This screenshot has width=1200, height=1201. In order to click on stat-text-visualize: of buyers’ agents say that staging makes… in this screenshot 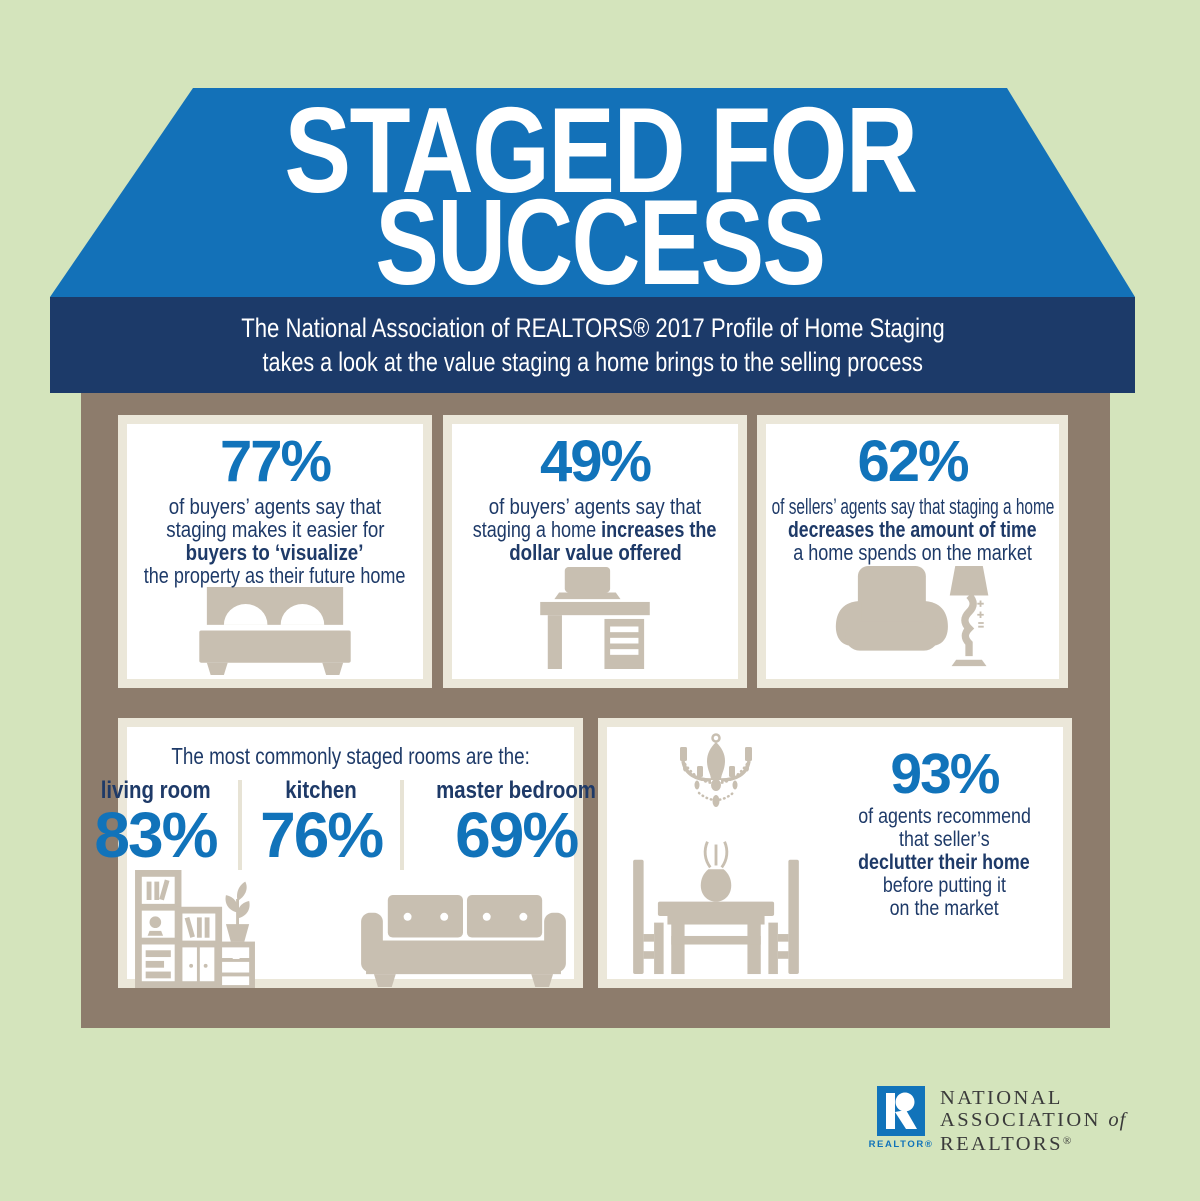, I will do `click(274, 541)`.